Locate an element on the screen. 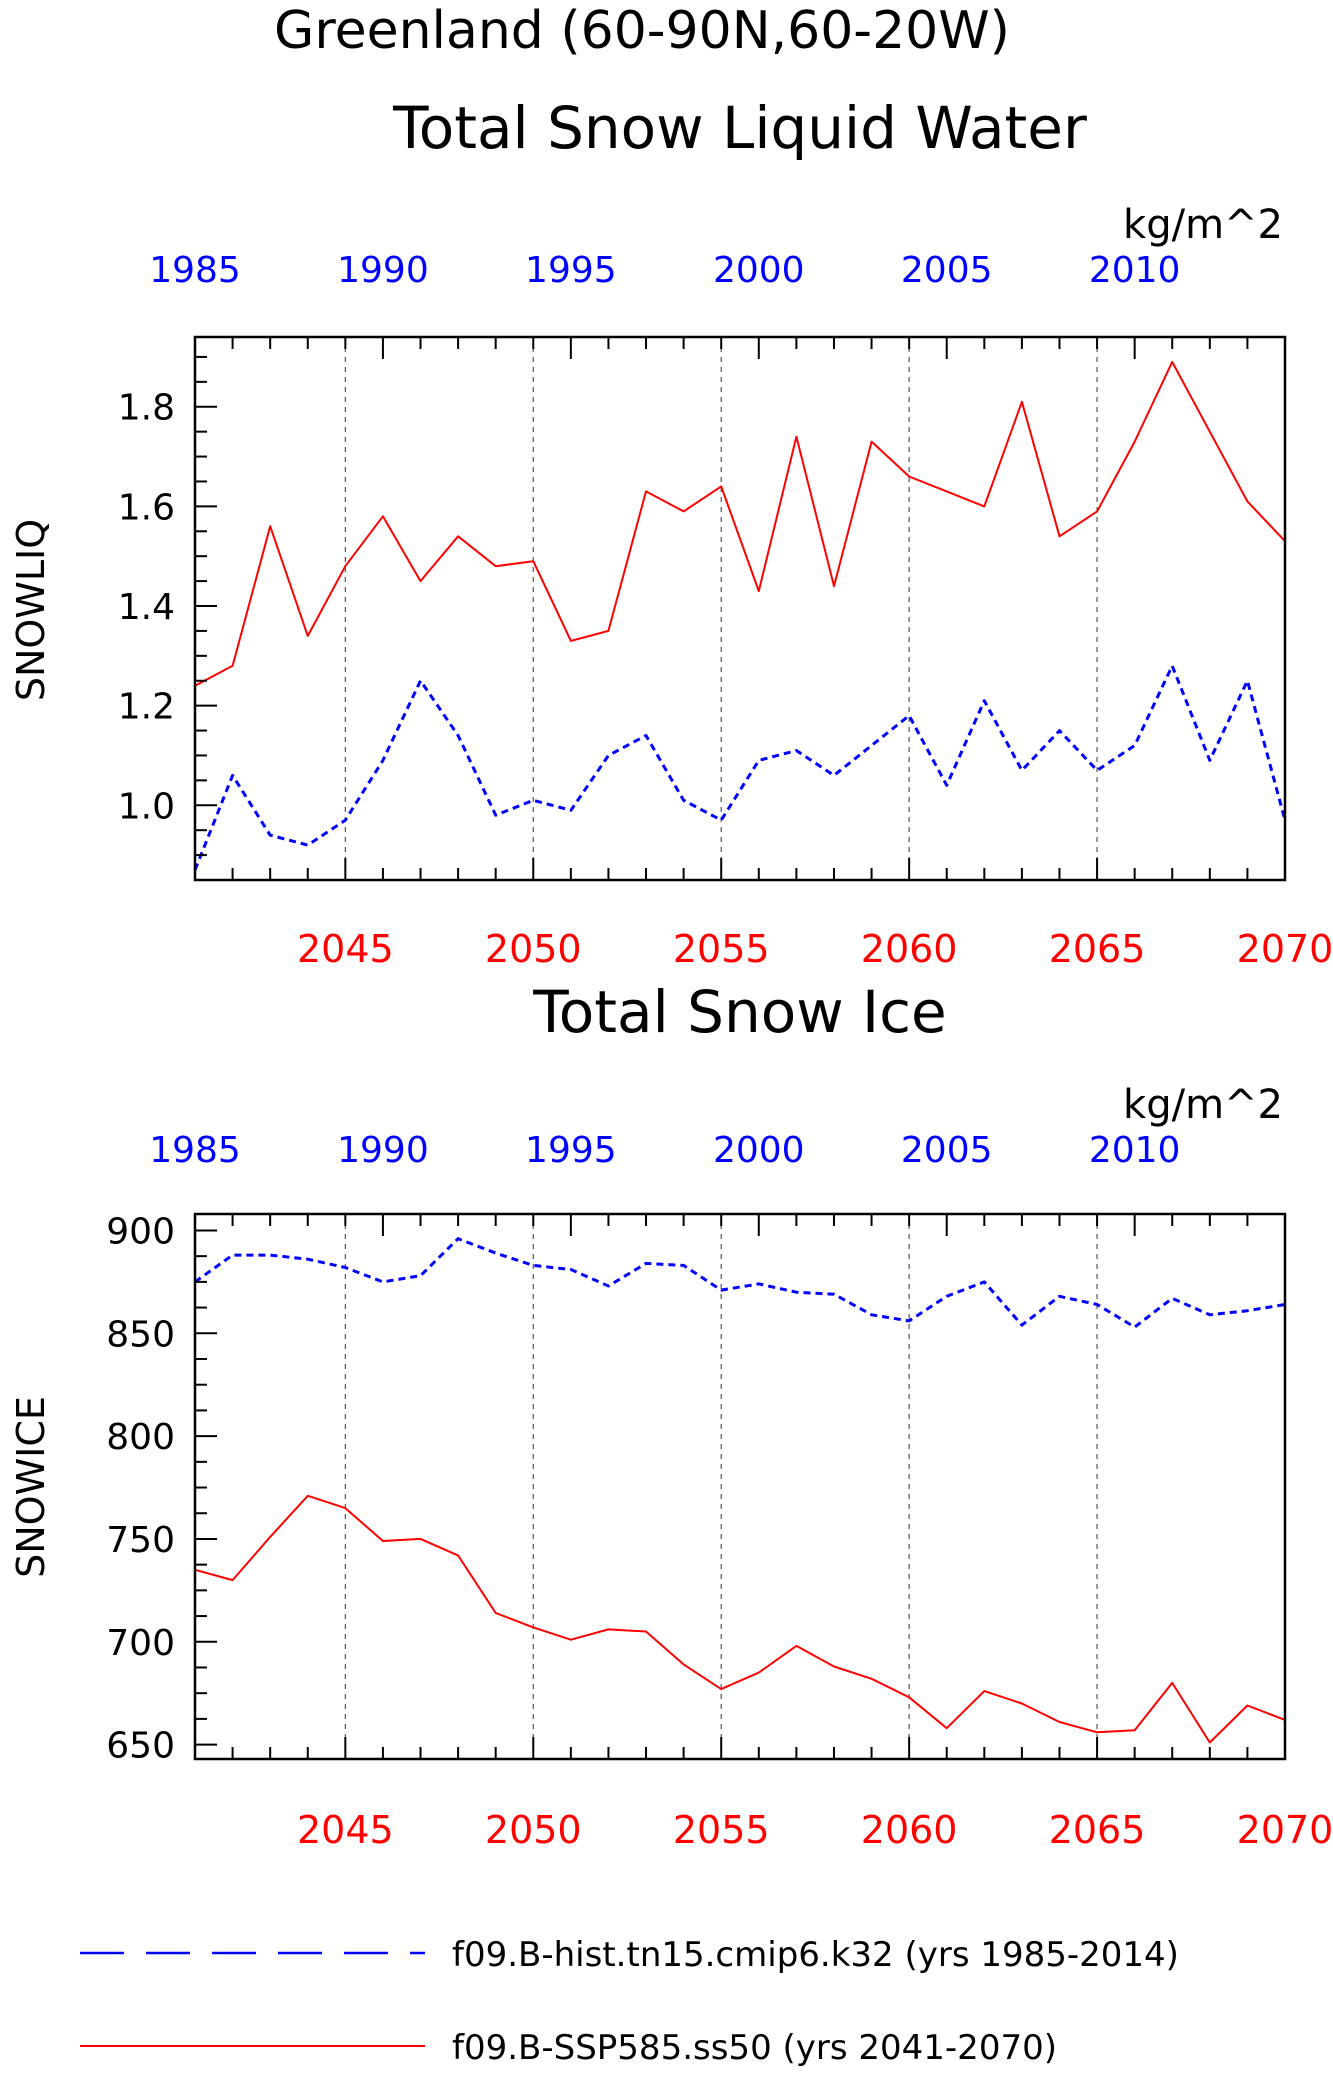 Image resolution: width=1333 pixels, height=2074 pixels. snowice-ytick-label: 700 is located at coordinates (140, 1643).